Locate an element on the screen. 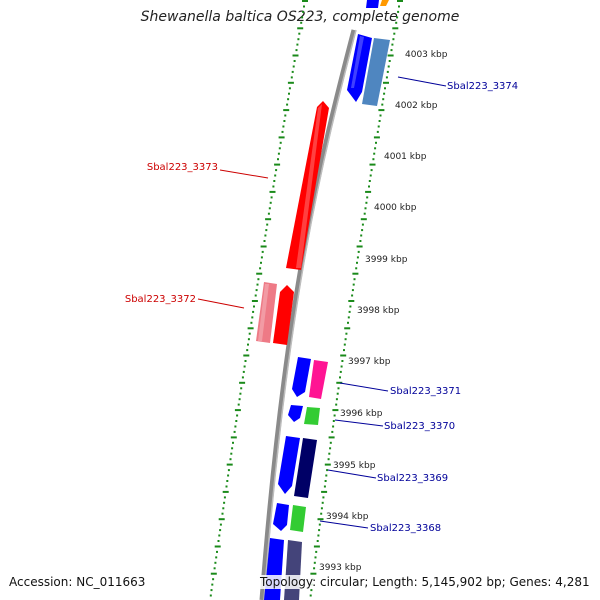  gene-label-sbal223-3369: Sbal223_3369 is located at coordinates (412, 478).